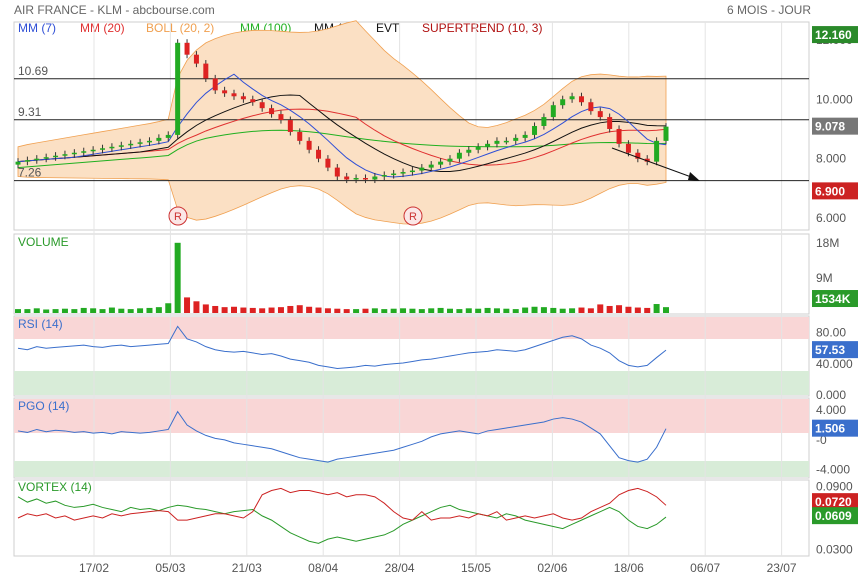 The height and width of the screenshot is (579, 860). Describe the element at coordinates (342, 436) in the screenshot. I see `pgo-line` at that location.